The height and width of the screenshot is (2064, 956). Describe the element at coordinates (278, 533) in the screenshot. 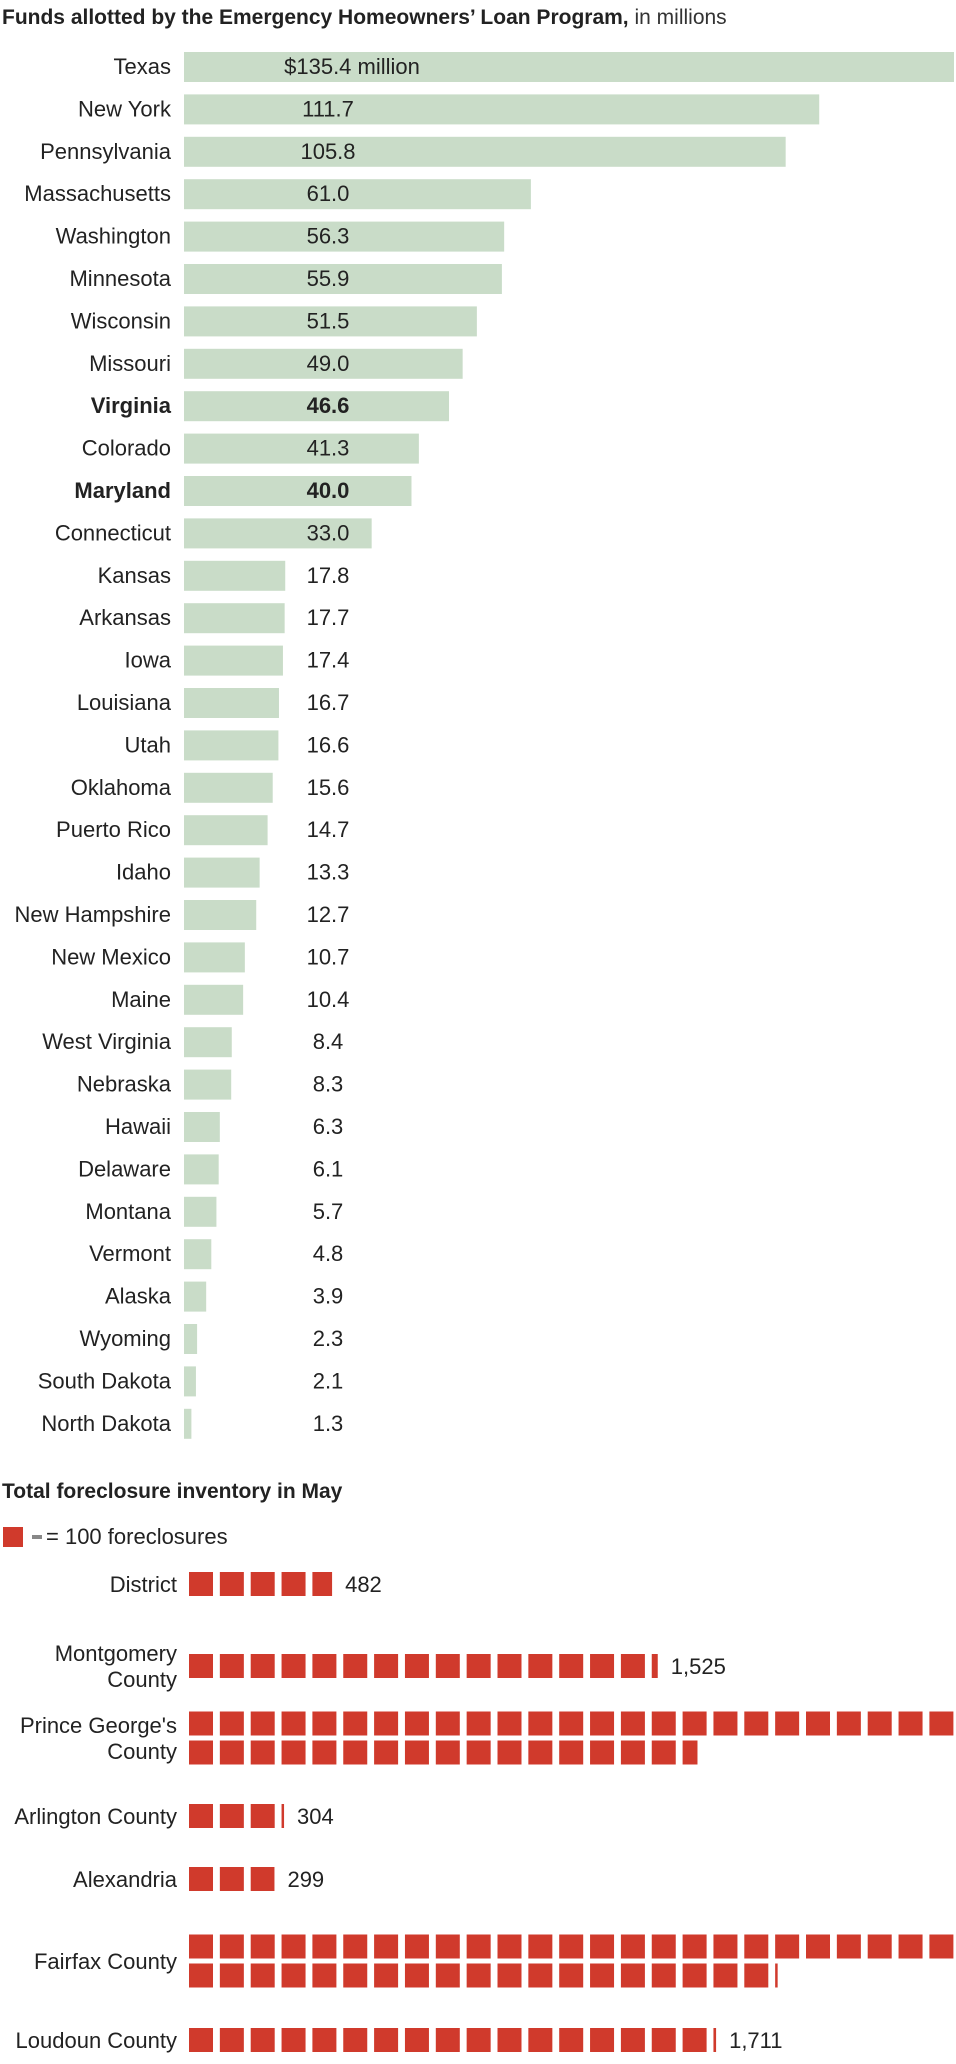

I see `bar-connecticut` at that location.